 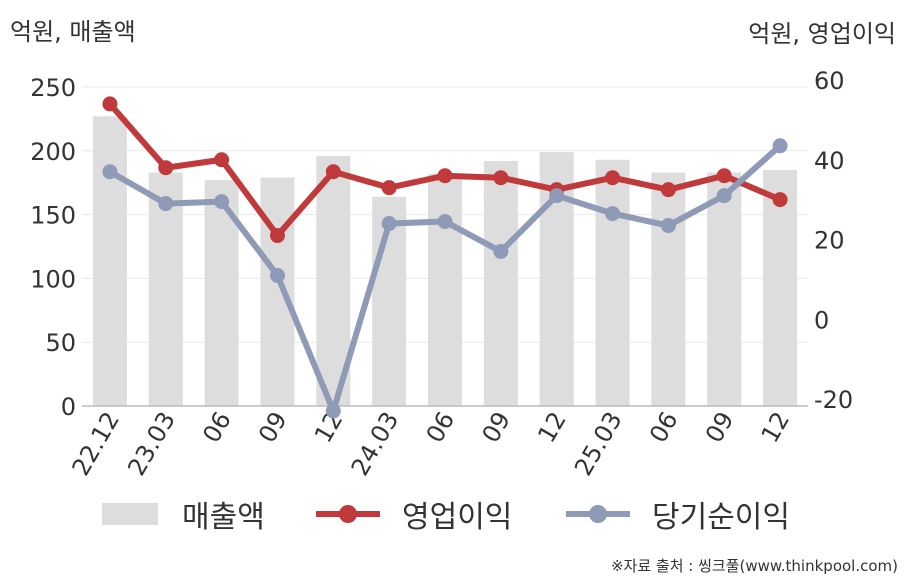 What do you see at coordinates (53, 88) in the screenshot?
I see `left-axis-tick-label: 250` at bounding box center [53, 88].